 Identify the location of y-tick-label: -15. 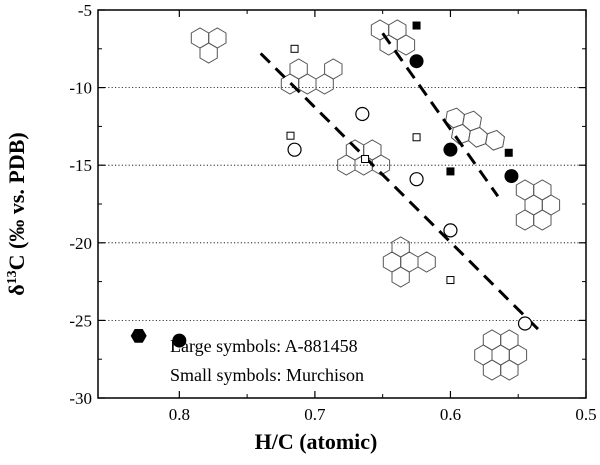
(80, 165).